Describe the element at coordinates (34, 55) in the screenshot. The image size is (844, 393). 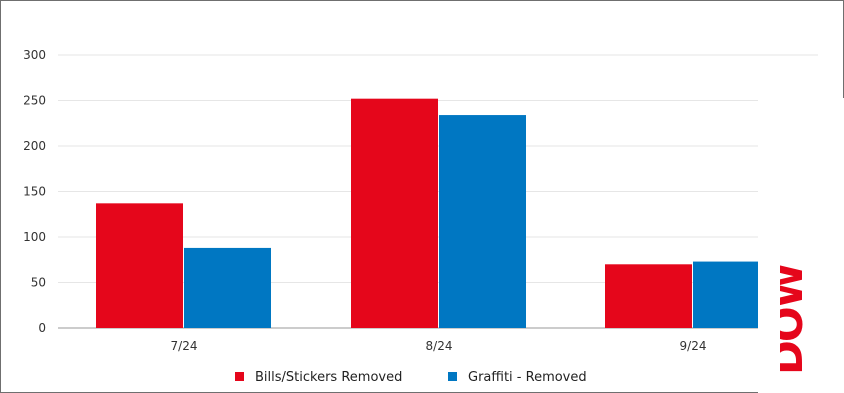
I see `y-tick-label: 300` at that location.